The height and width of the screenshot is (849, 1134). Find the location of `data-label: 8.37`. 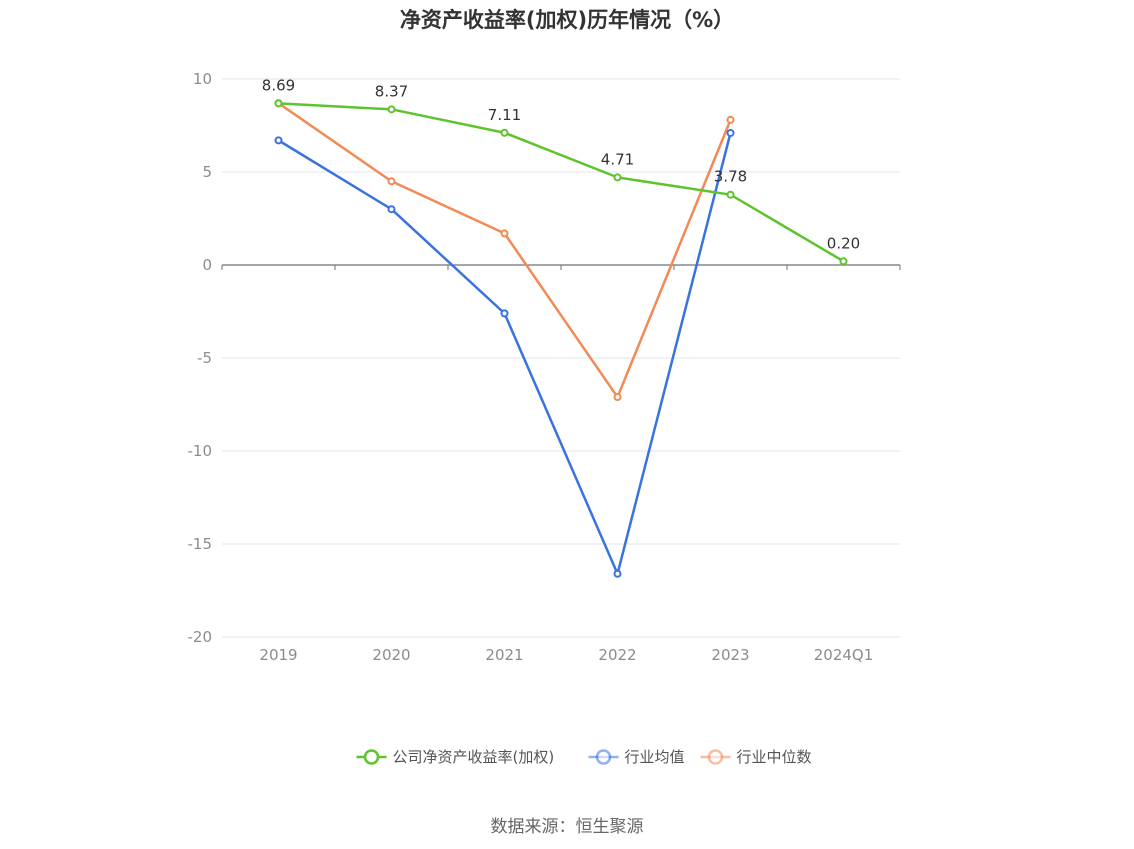

data-label: 8.37 is located at coordinates (391, 91).